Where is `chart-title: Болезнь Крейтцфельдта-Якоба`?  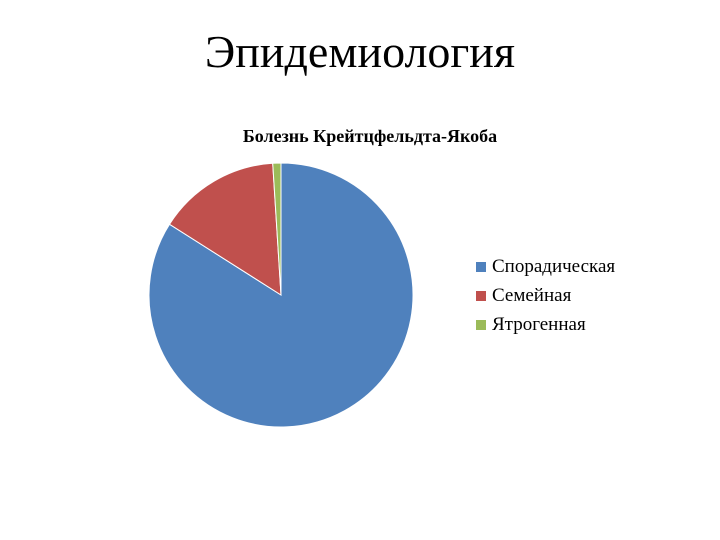
chart-title: Болезнь Крейтцфельдта-Якоба is located at coordinates (370, 136).